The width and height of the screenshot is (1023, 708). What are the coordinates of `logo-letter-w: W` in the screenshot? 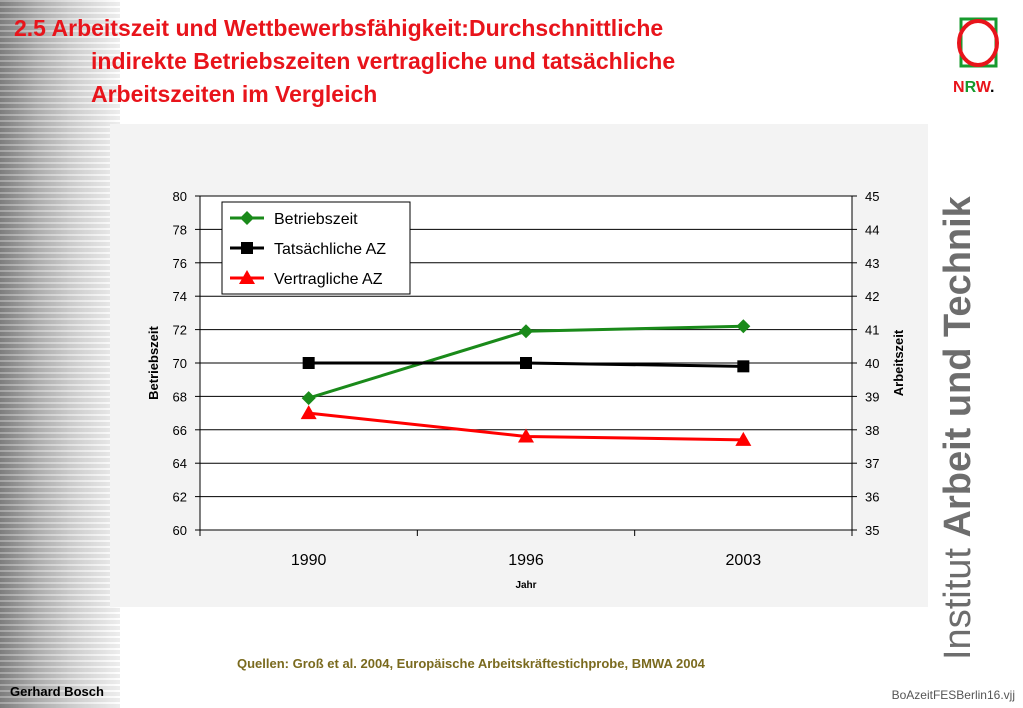 It's located at (983, 87).